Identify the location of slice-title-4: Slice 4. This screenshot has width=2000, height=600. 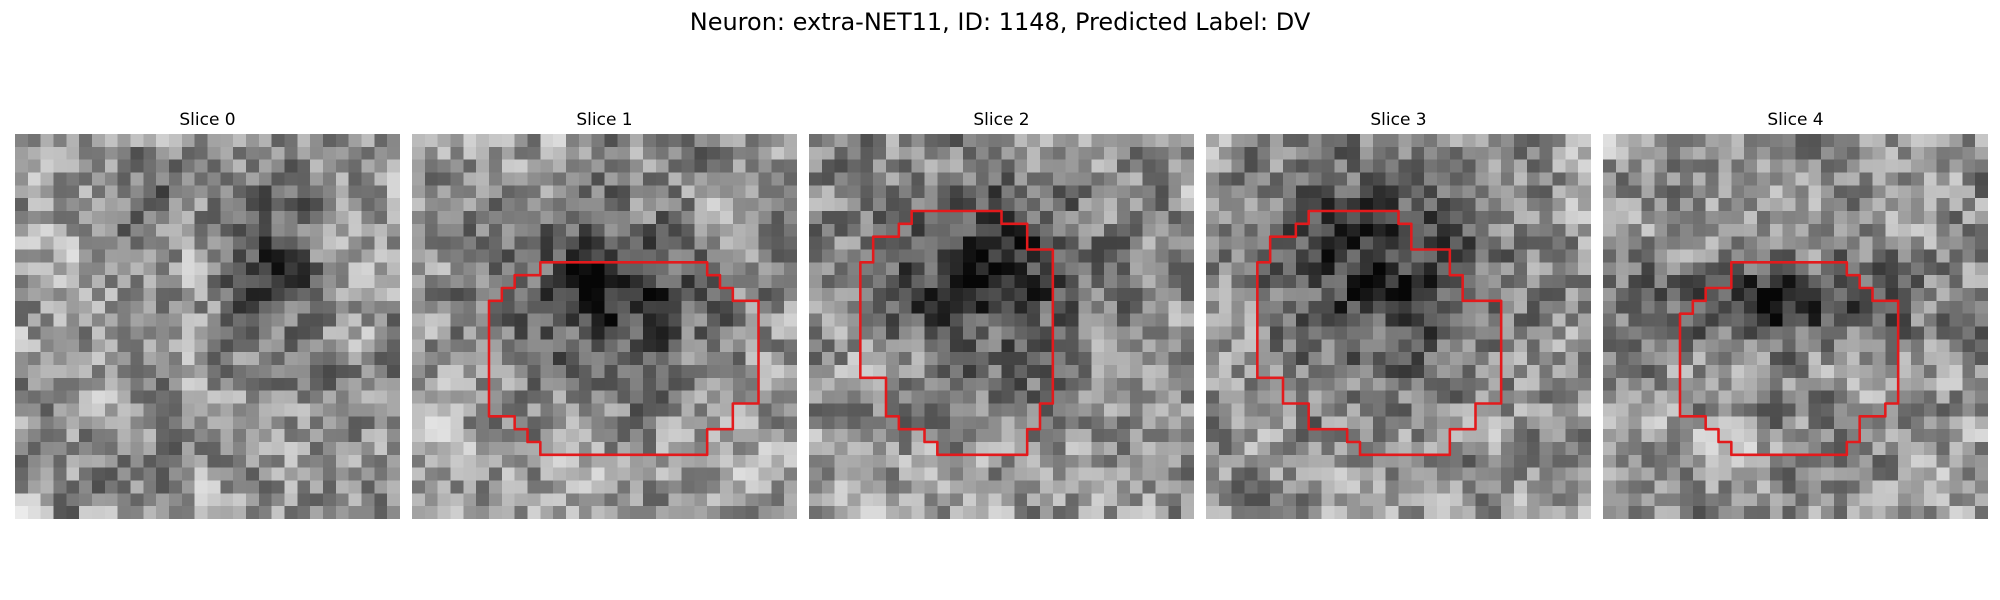
(1795, 120).